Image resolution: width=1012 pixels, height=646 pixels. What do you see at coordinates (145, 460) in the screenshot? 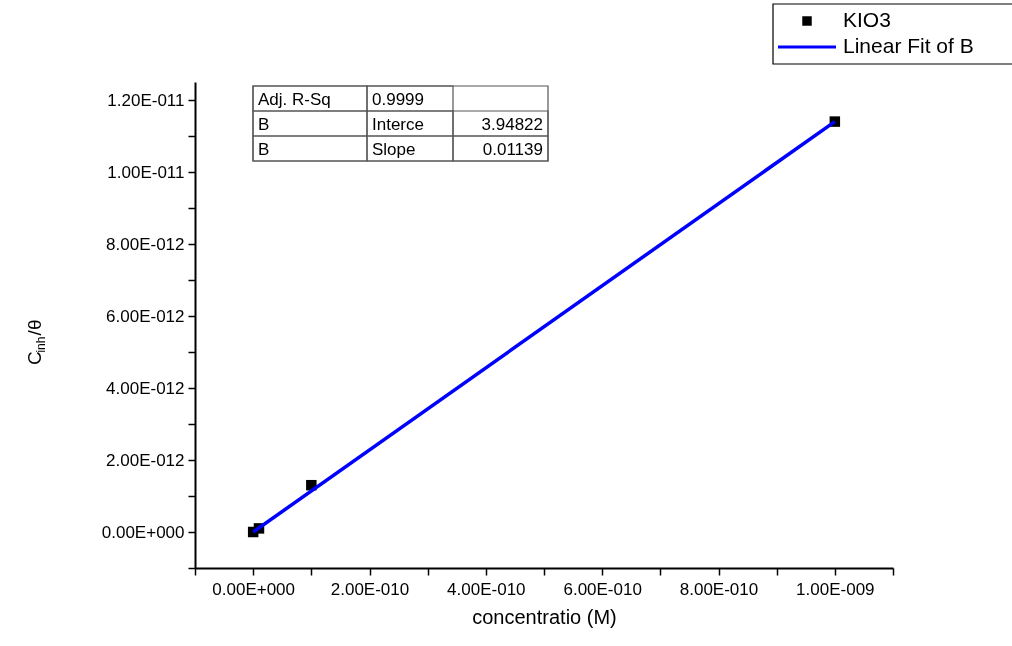
I see `y-tick-label: 2.00E-012` at bounding box center [145, 460].